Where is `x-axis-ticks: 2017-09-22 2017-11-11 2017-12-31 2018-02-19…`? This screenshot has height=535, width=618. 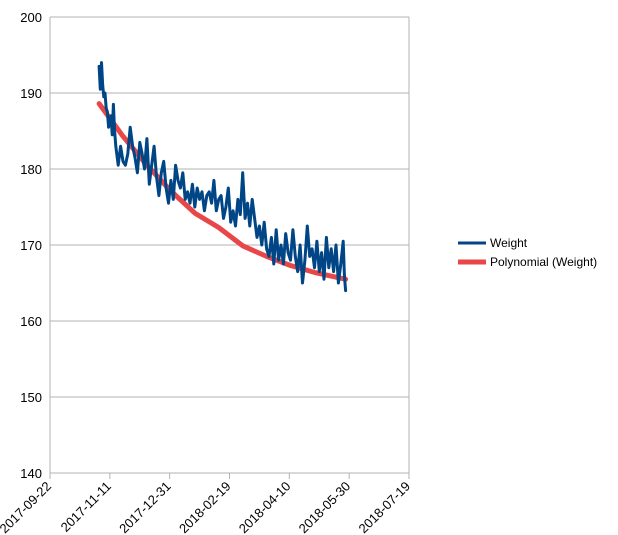 x-axis-ticks: 2017-09-22 2017-11-11 2017-12-31 2018-02-19… is located at coordinates (206, 504).